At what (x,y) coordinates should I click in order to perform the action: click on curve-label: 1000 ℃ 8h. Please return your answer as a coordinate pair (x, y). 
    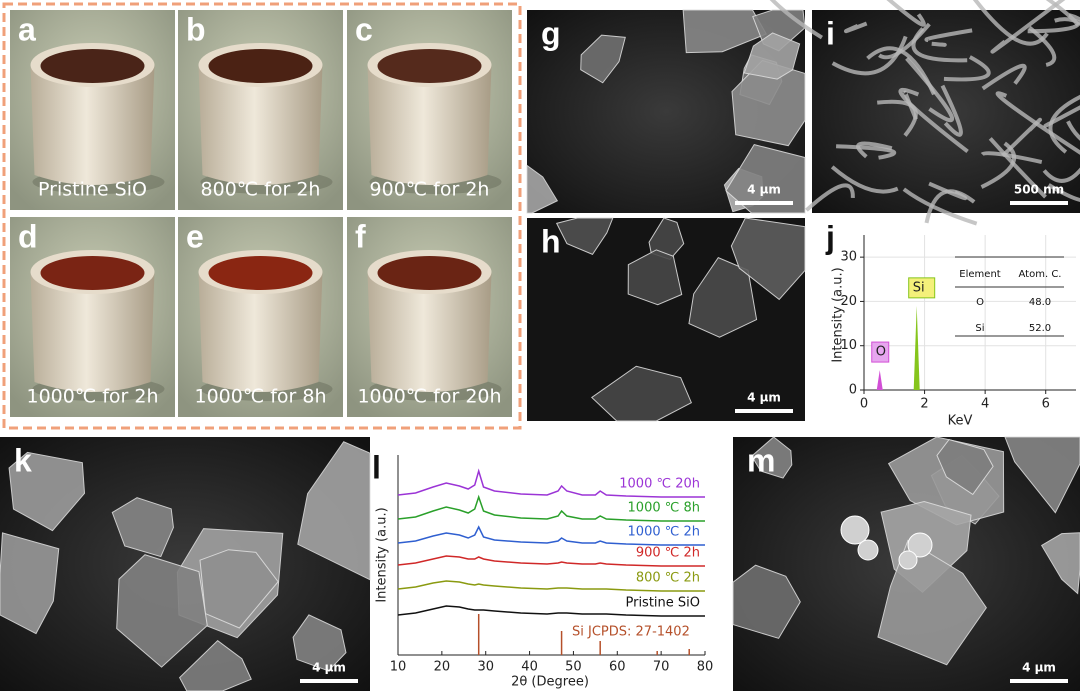
    Looking at the image, I should click on (664, 508).